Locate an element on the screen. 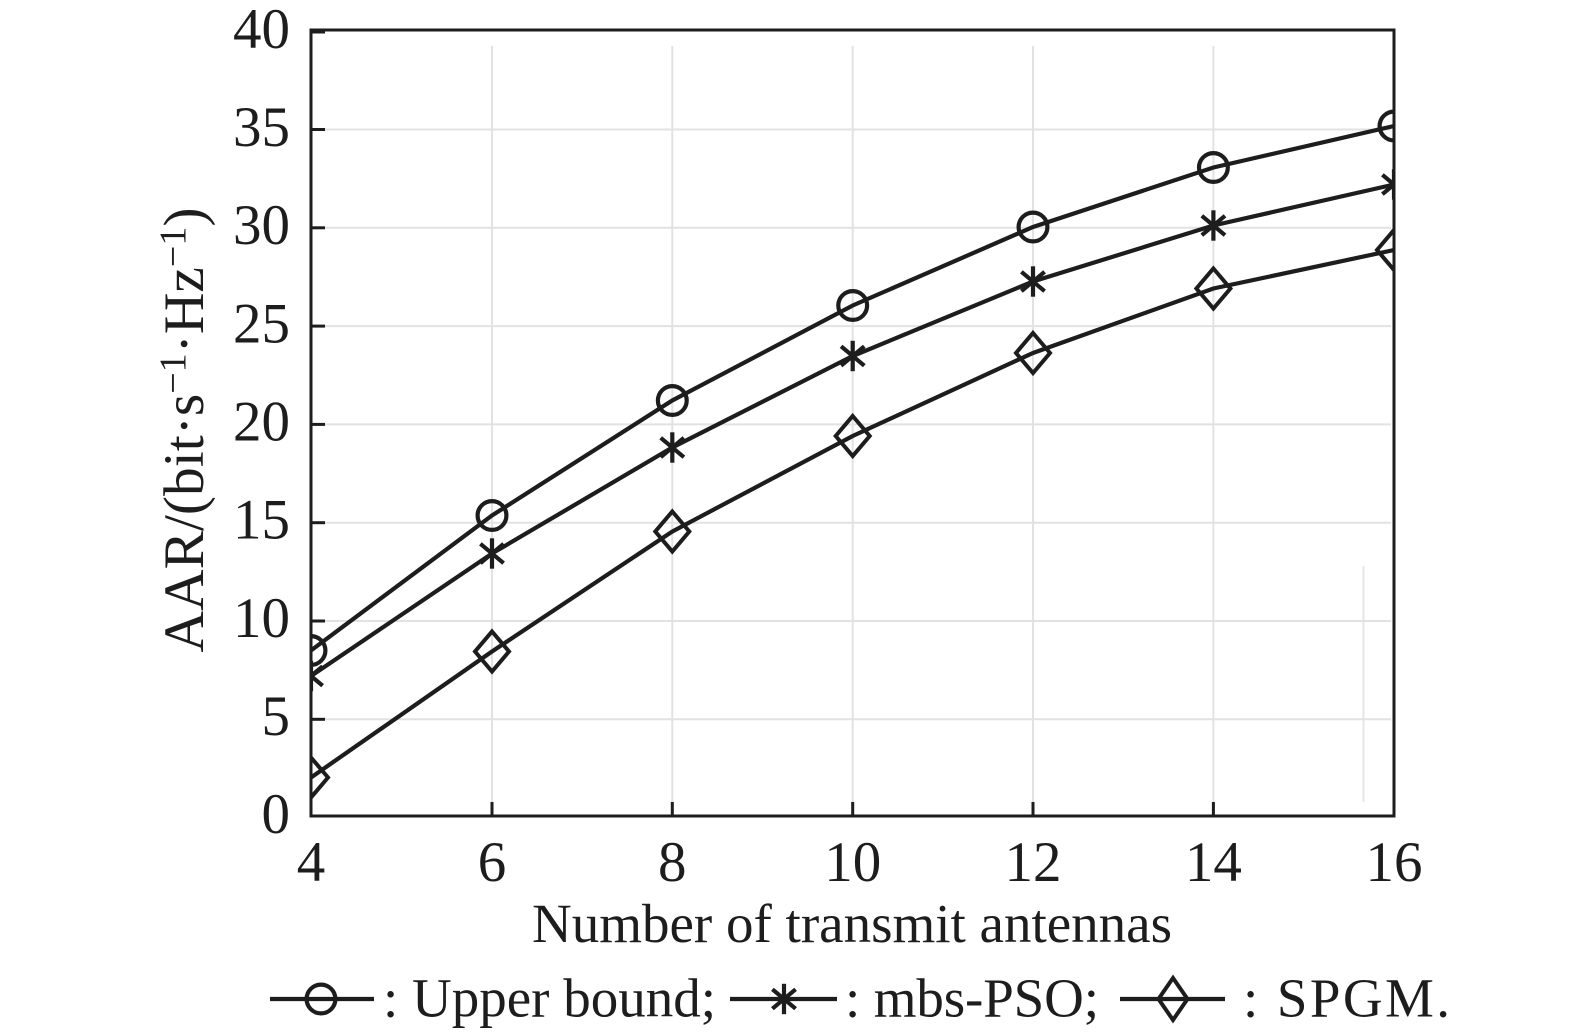 The height and width of the screenshot is (1034, 1575). svg-text: 5 is located at coordinates (276, 716).